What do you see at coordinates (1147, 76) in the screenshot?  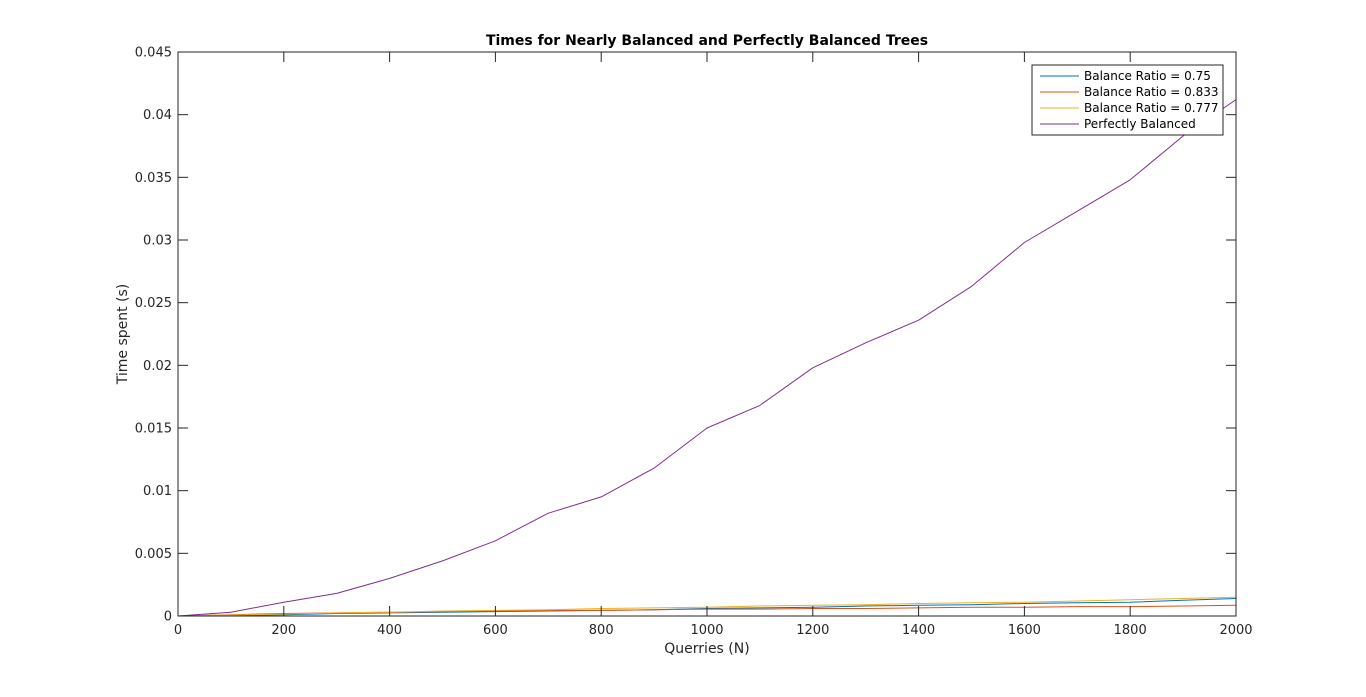 I see `legend-label: Balance Ratio = 0.75` at bounding box center [1147, 76].